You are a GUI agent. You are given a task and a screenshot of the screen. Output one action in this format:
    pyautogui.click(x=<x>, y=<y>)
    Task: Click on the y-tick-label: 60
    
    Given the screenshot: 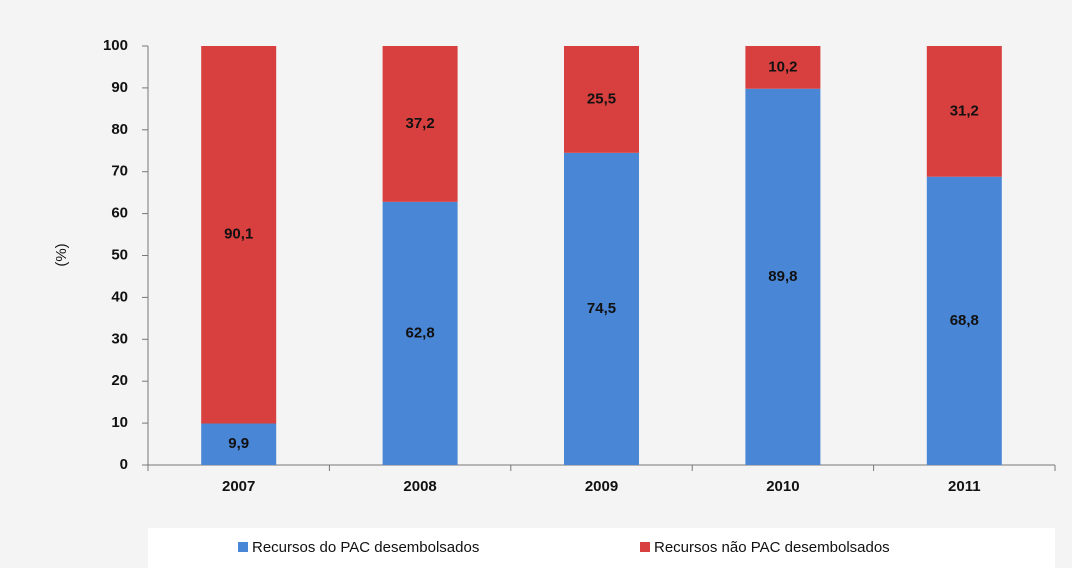 What is the action you would take?
    pyautogui.click(x=119, y=213)
    